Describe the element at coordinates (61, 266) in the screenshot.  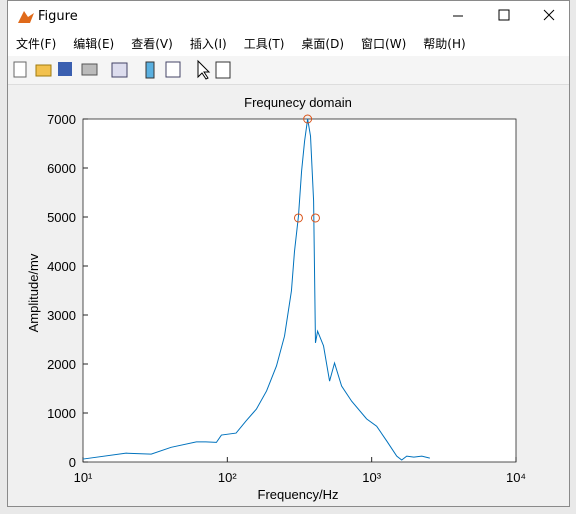
I see `y-tick-label: 4000` at that location.